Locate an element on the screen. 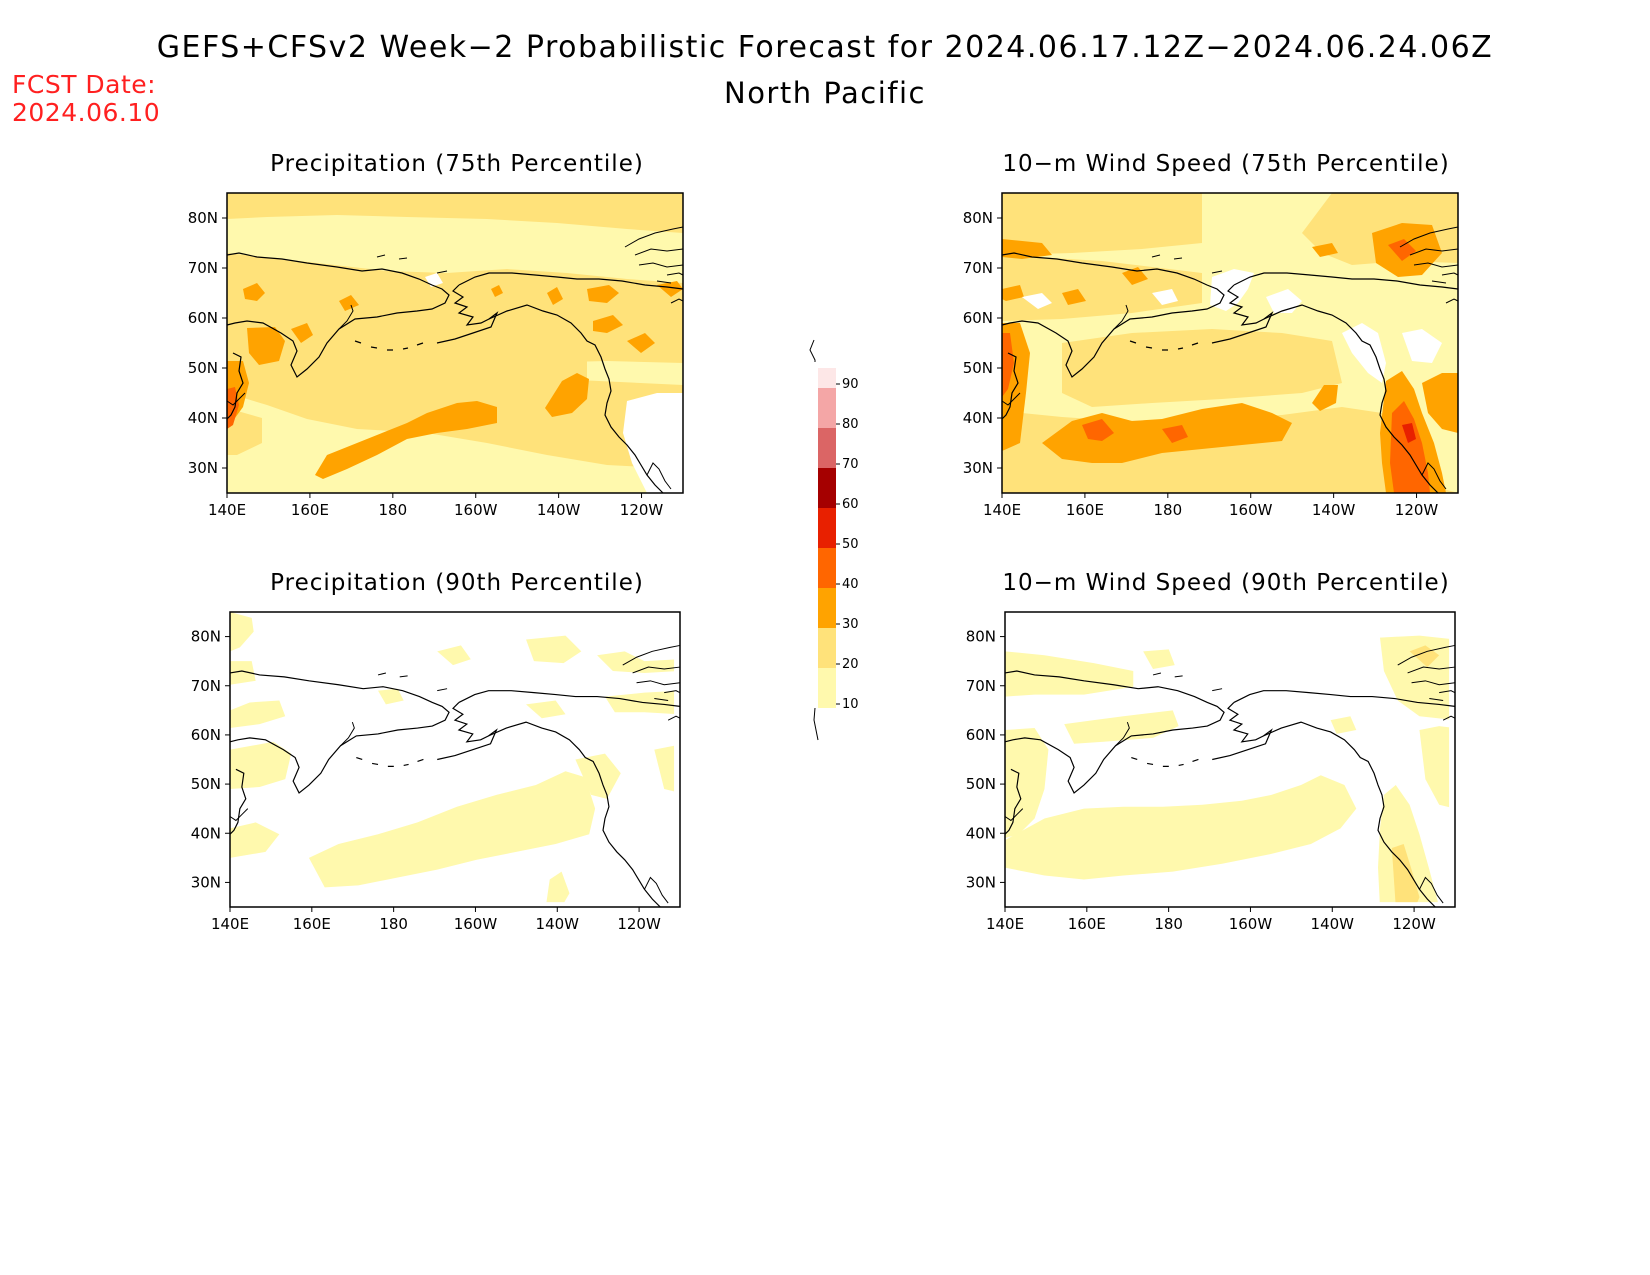 This screenshot has width=1650, height=1275. panel-title-precip-90: Precipitation (90th Percentile) is located at coordinates (457, 583).